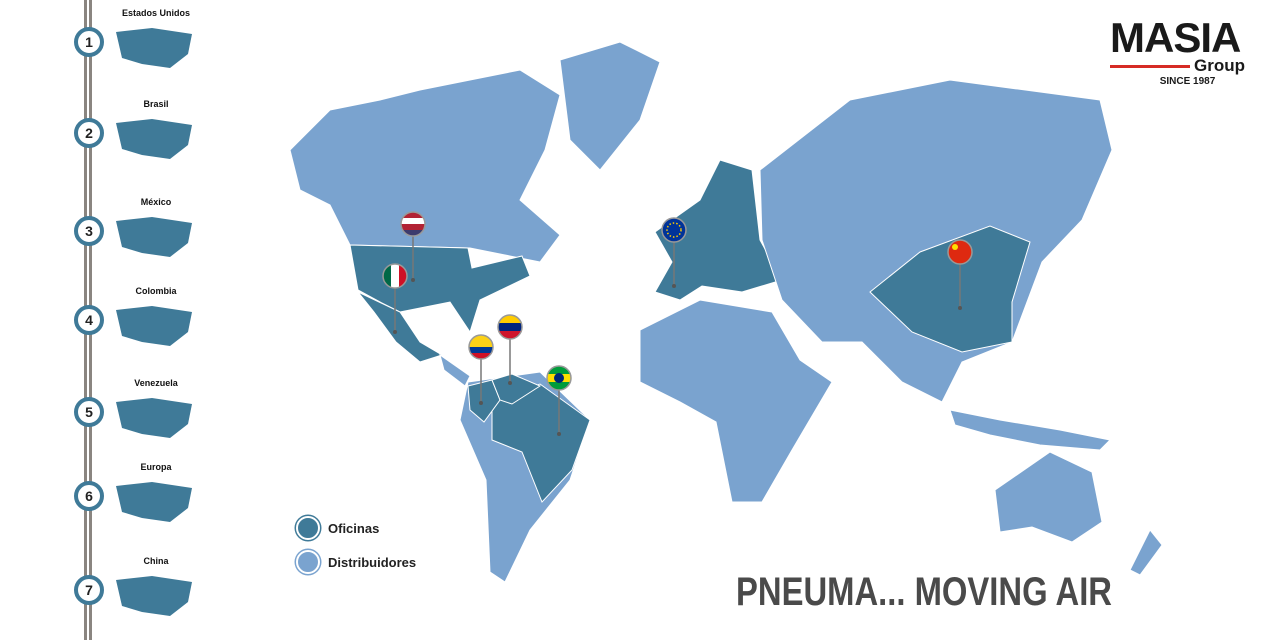  I want to click on legend-offices: Oficinas, so click(356, 528).